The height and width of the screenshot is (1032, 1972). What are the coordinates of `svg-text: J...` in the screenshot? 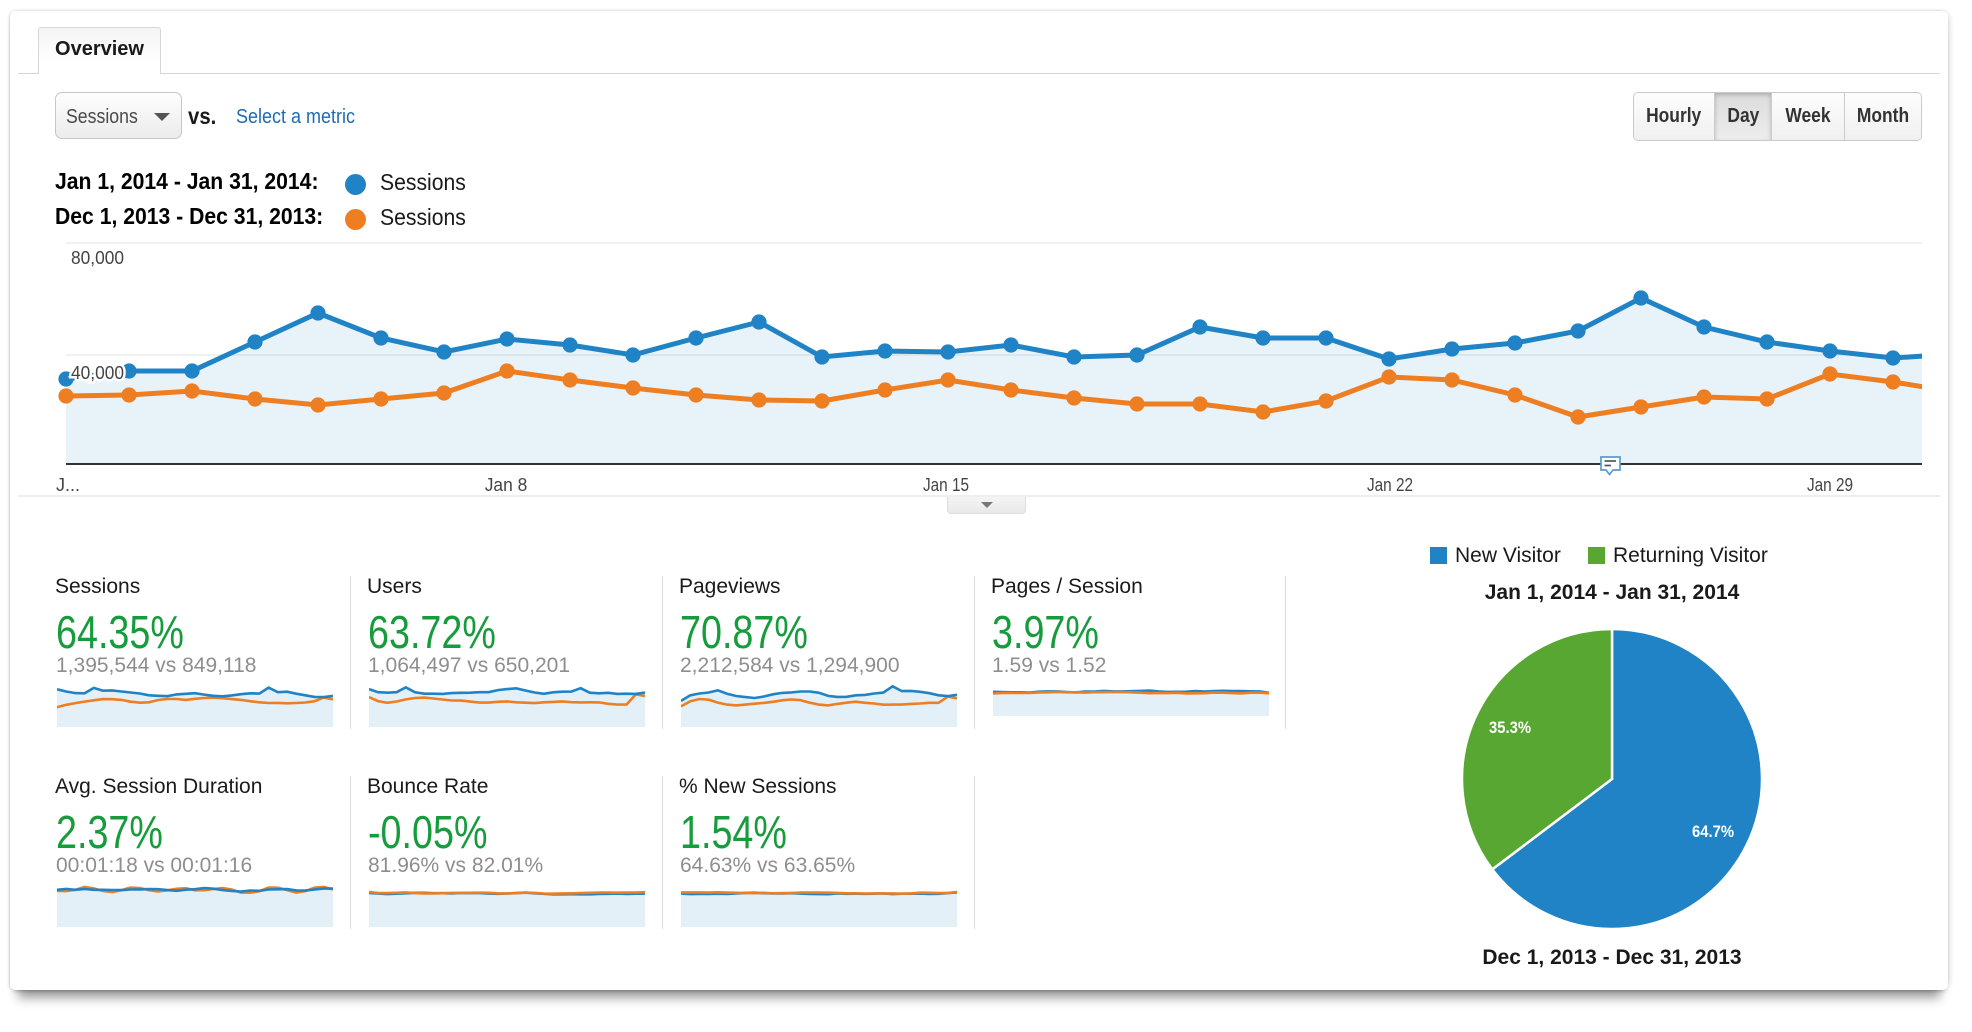 It's located at (68, 485).